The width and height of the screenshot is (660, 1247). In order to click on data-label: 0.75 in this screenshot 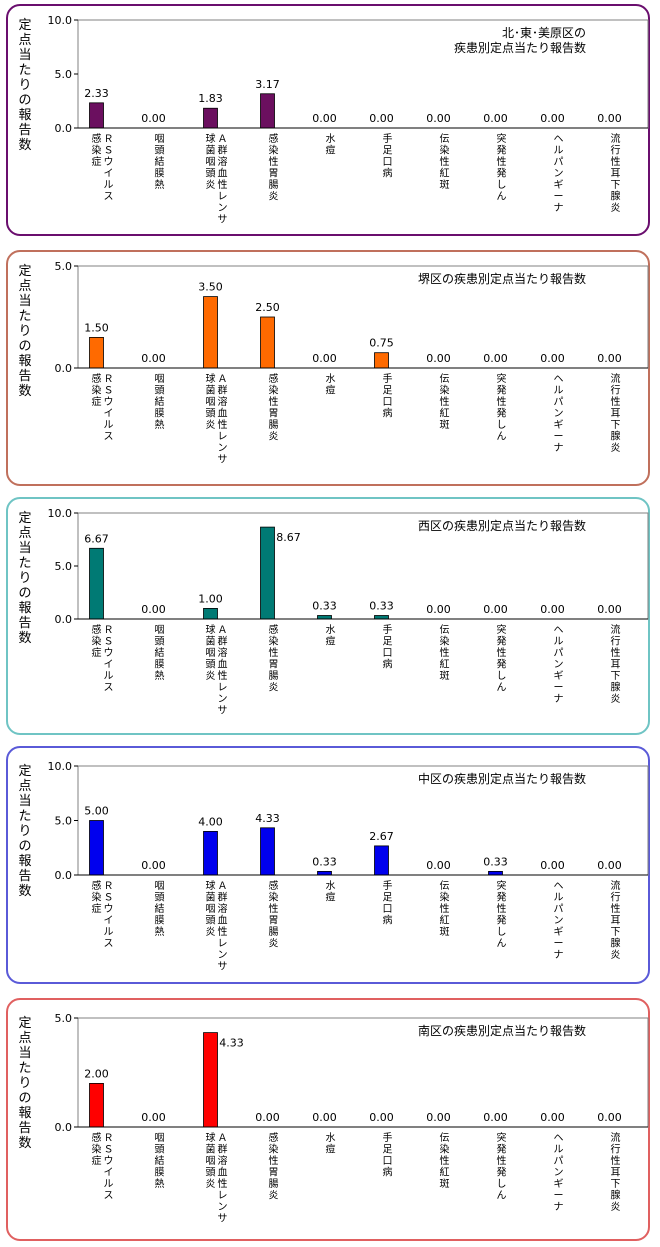, I will do `click(381, 343)`.